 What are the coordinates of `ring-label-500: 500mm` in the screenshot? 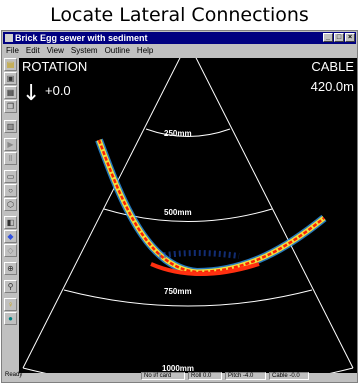 It's located at (178, 212).